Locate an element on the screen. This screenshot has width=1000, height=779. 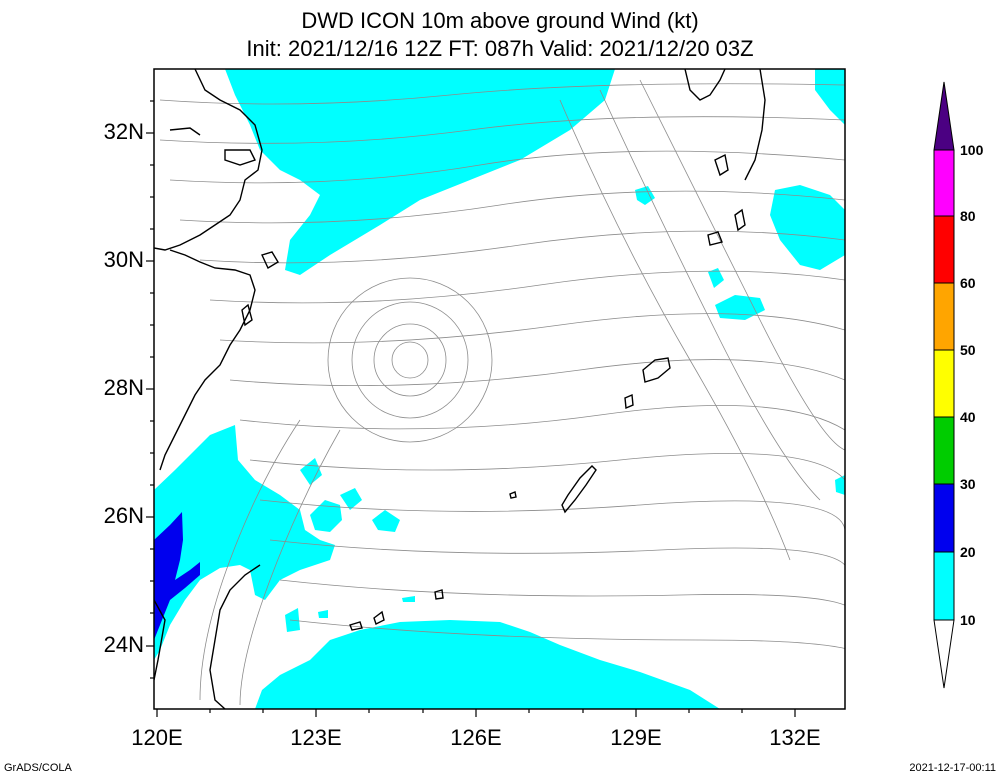
colorbar is located at coordinates (944, 385).